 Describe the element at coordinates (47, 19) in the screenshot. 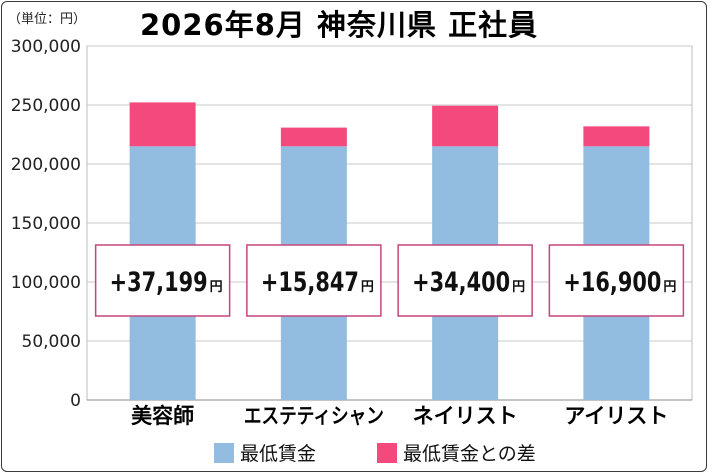

I see `unit-label: （単位：円）` at that location.